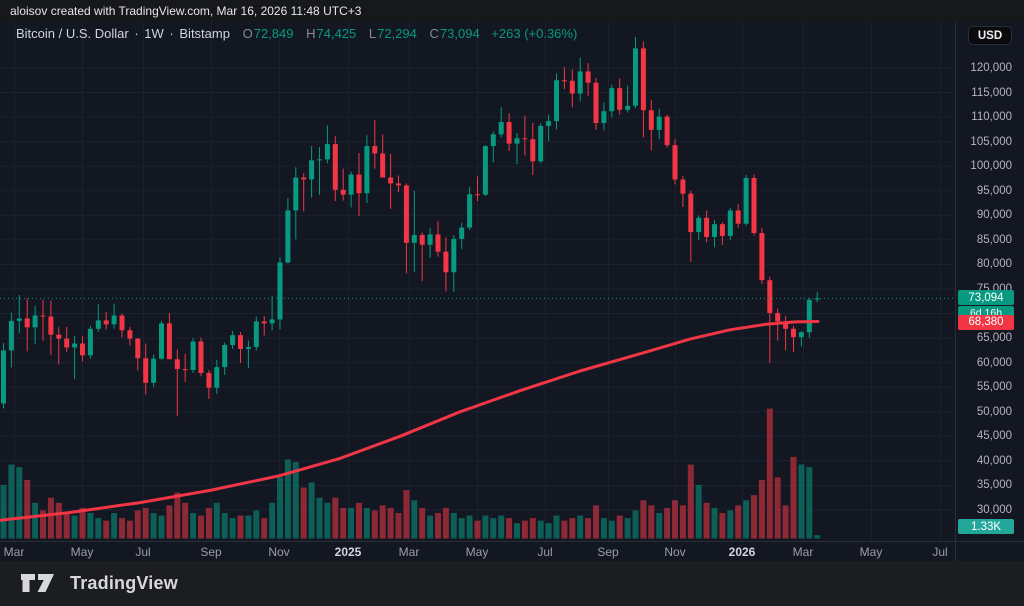 This screenshot has height=606, width=1024. Describe the element at coordinates (994, 411) in the screenshot. I see `price-axis-label: 50,000` at that location.